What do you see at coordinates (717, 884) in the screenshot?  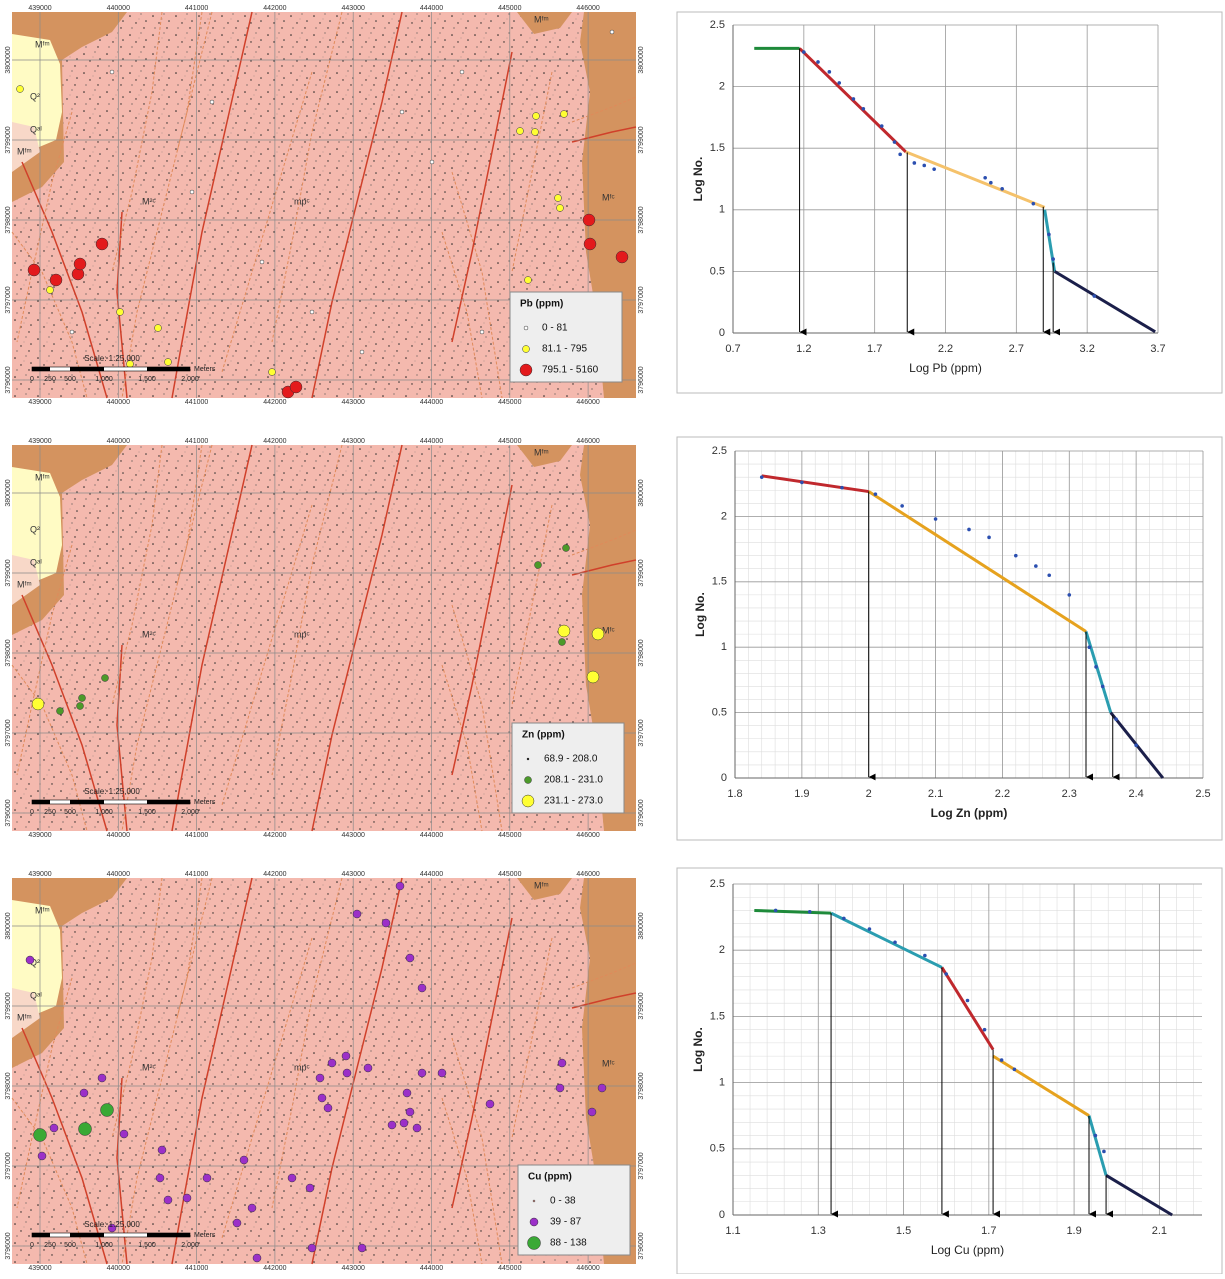 I see `y-tick-label: 2.5` at bounding box center [717, 884].